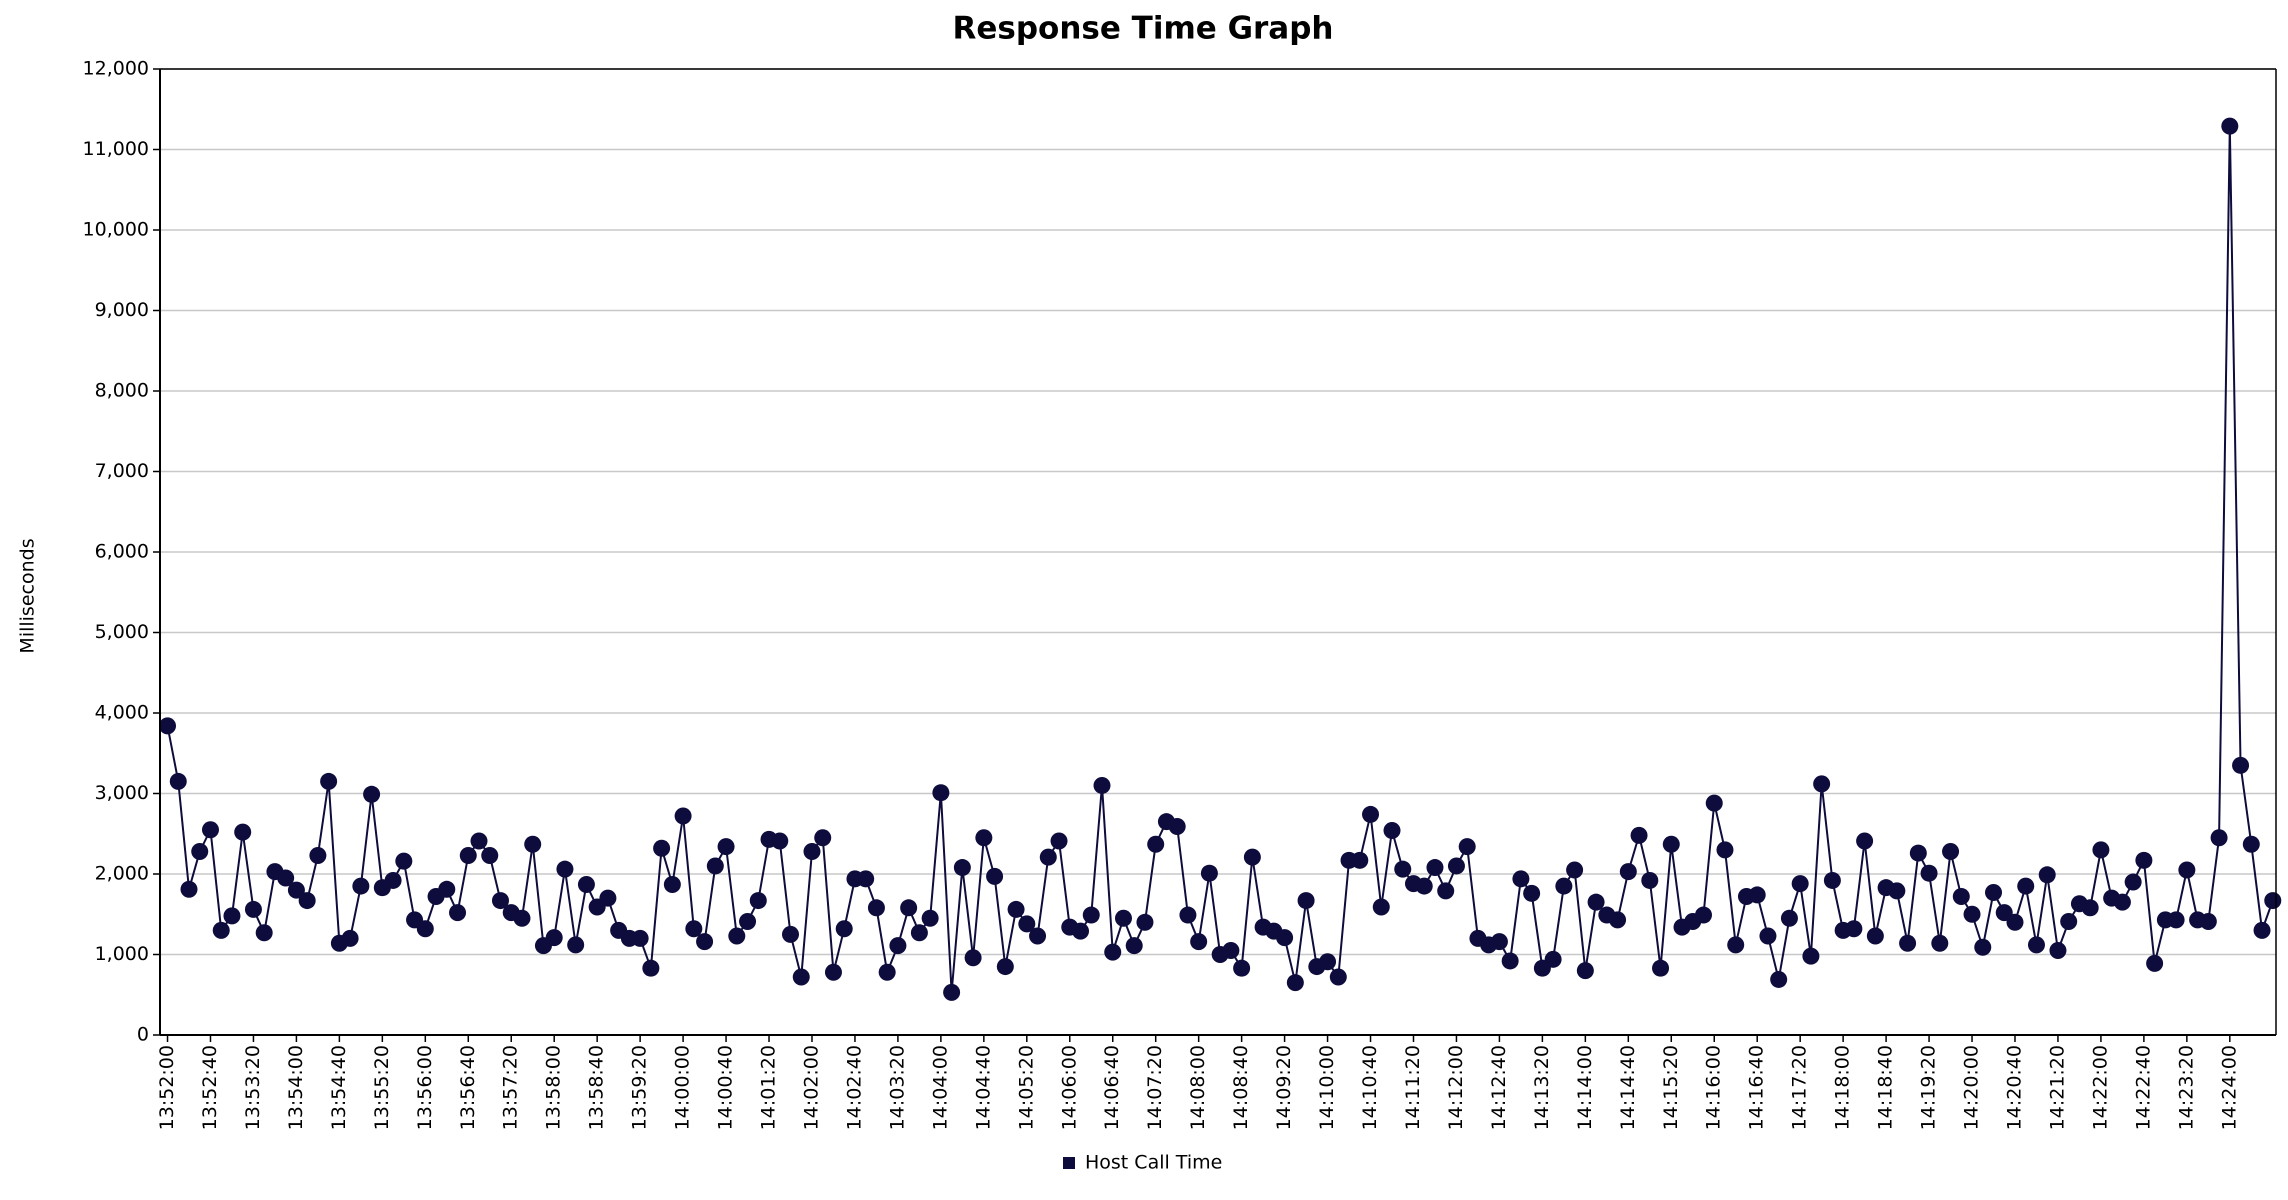  Describe the element at coordinates (854, 1087) in the screenshot. I see `x-tick-label: 14:02:40` at that location.